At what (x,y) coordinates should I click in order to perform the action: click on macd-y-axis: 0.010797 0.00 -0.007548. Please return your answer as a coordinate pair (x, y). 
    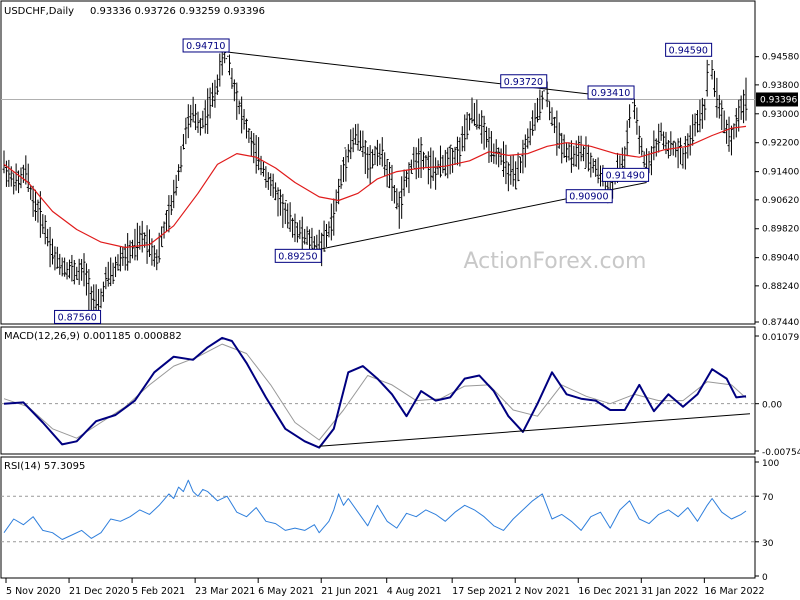
    Looking at the image, I should click on (777, 395).